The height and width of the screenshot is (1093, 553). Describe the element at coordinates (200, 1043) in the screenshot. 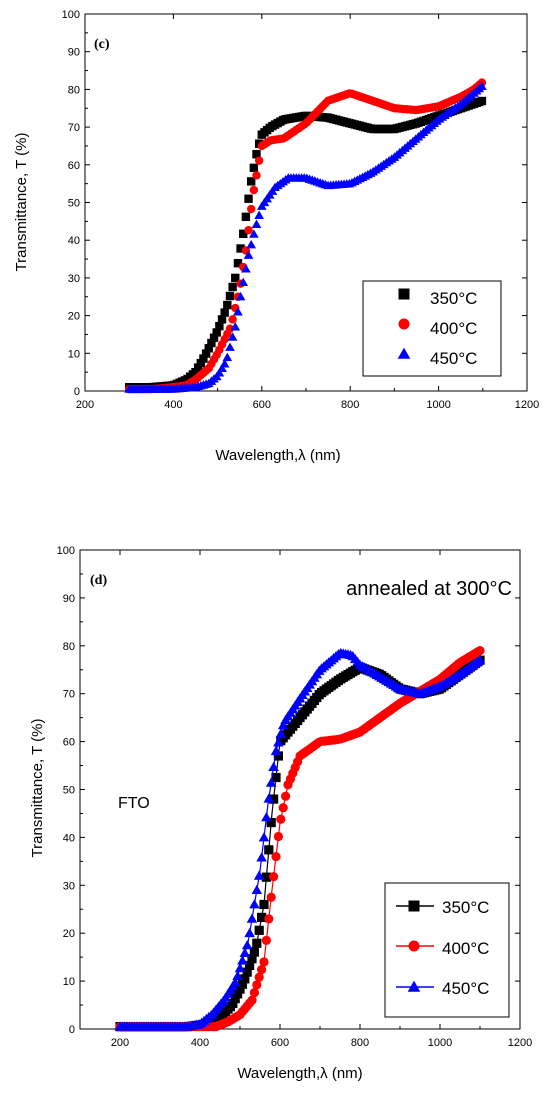

I see `x-tick-label: 400` at that location.